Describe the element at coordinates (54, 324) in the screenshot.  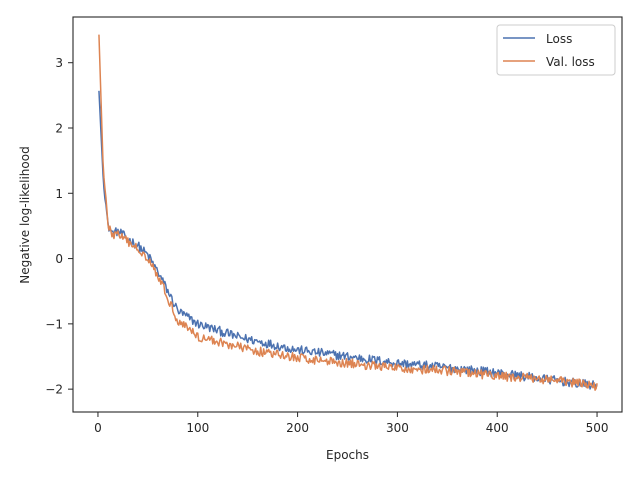
I see `y-tick-label: −1` at that location.